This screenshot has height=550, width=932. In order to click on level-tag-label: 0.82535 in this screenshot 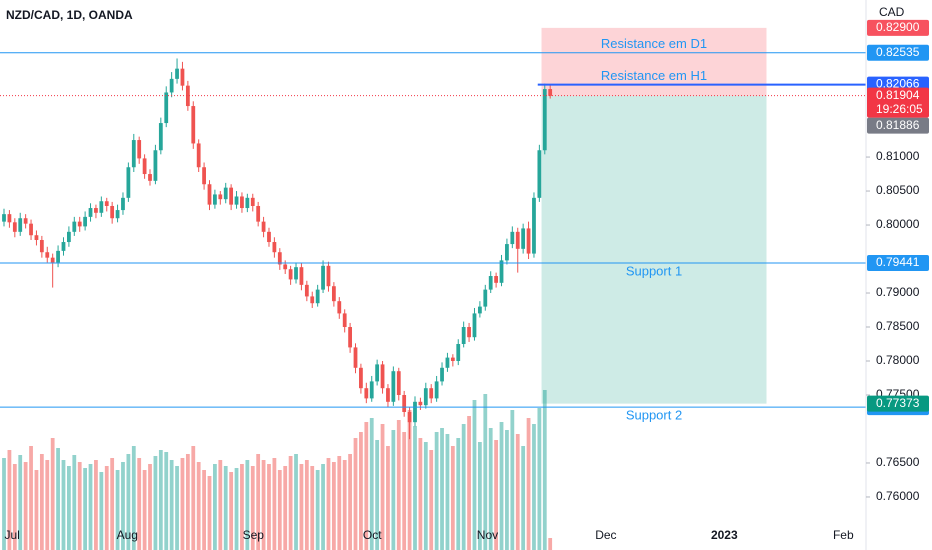, I will do `click(898, 52)`.